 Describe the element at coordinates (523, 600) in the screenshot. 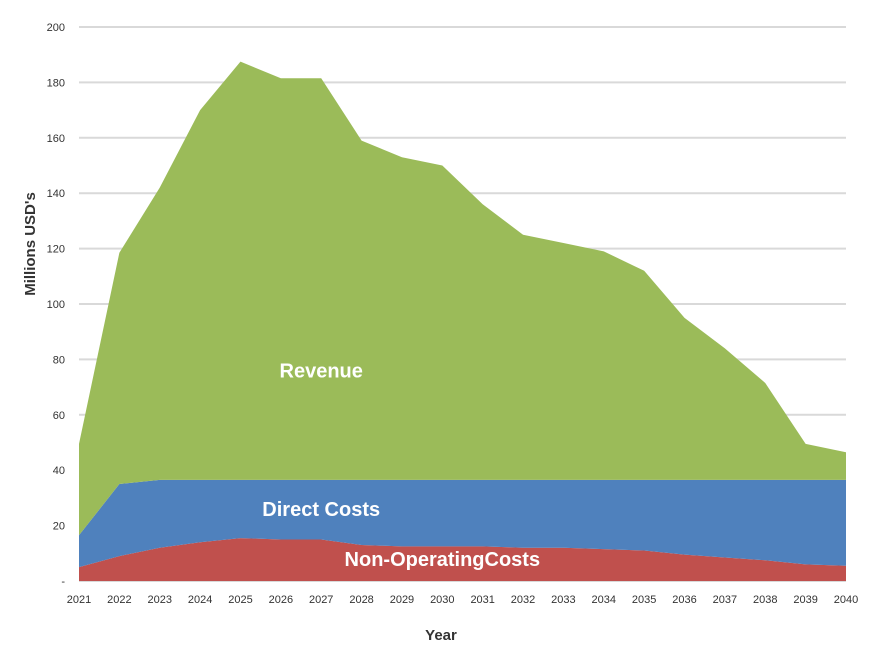

I see `x-tick-label: 2032` at that location.